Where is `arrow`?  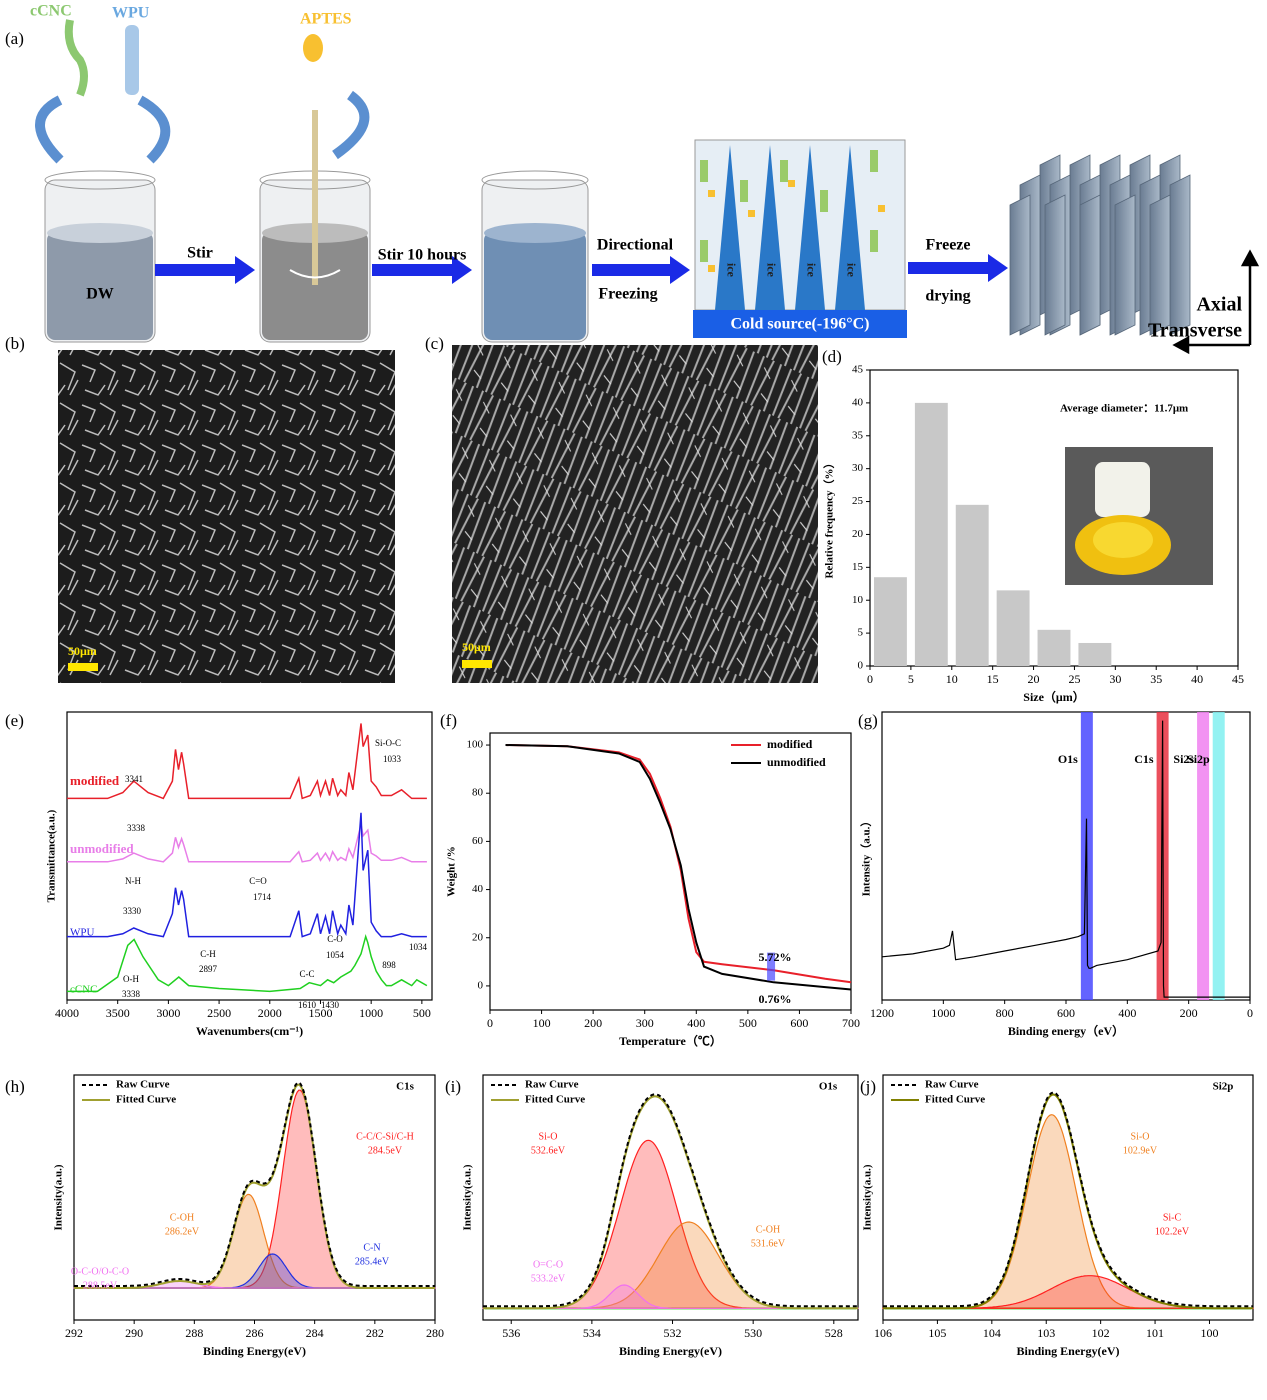
arrow is located at coordinates (581, 269).